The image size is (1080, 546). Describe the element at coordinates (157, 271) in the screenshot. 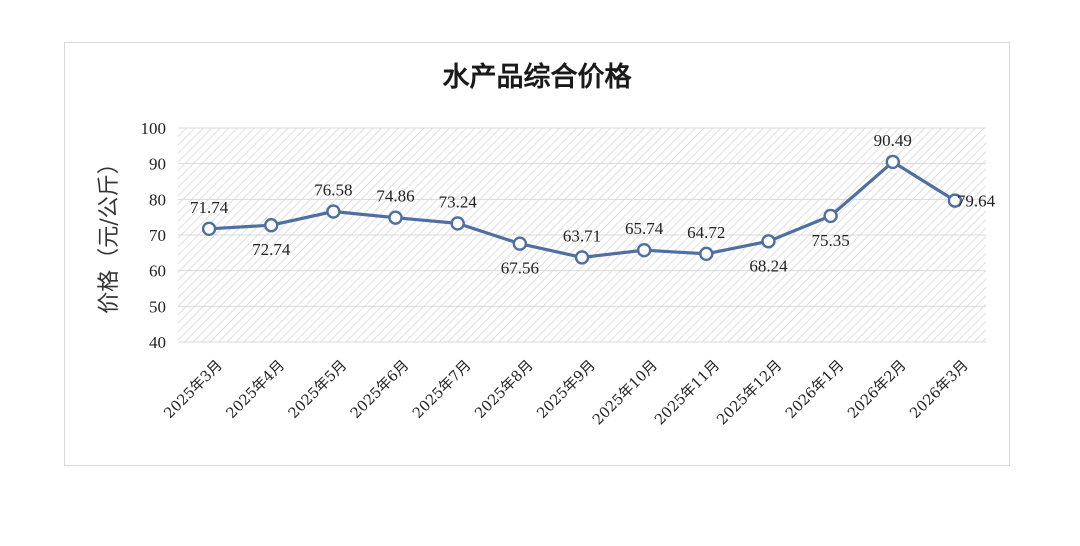

I see `y-tick-label: 60` at that location.